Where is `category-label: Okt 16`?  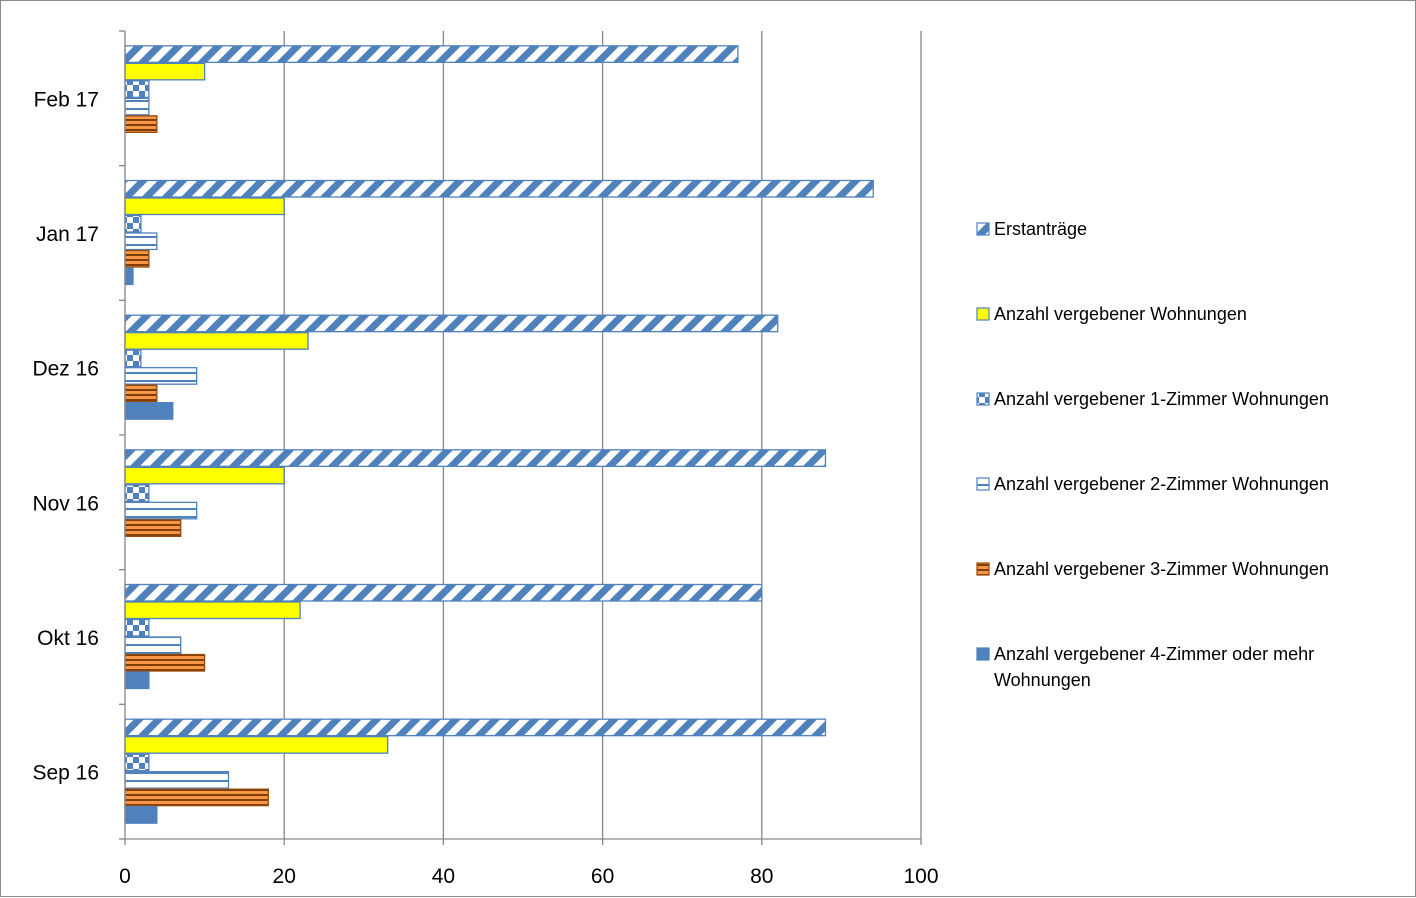
category-label: Okt 16 is located at coordinates (68, 638).